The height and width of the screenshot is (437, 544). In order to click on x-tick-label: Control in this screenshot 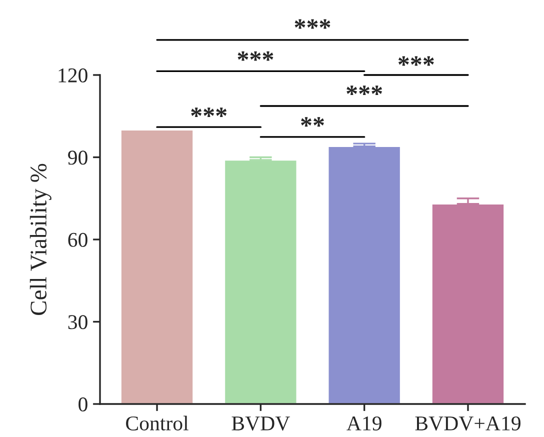, I will do `click(157, 423)`.